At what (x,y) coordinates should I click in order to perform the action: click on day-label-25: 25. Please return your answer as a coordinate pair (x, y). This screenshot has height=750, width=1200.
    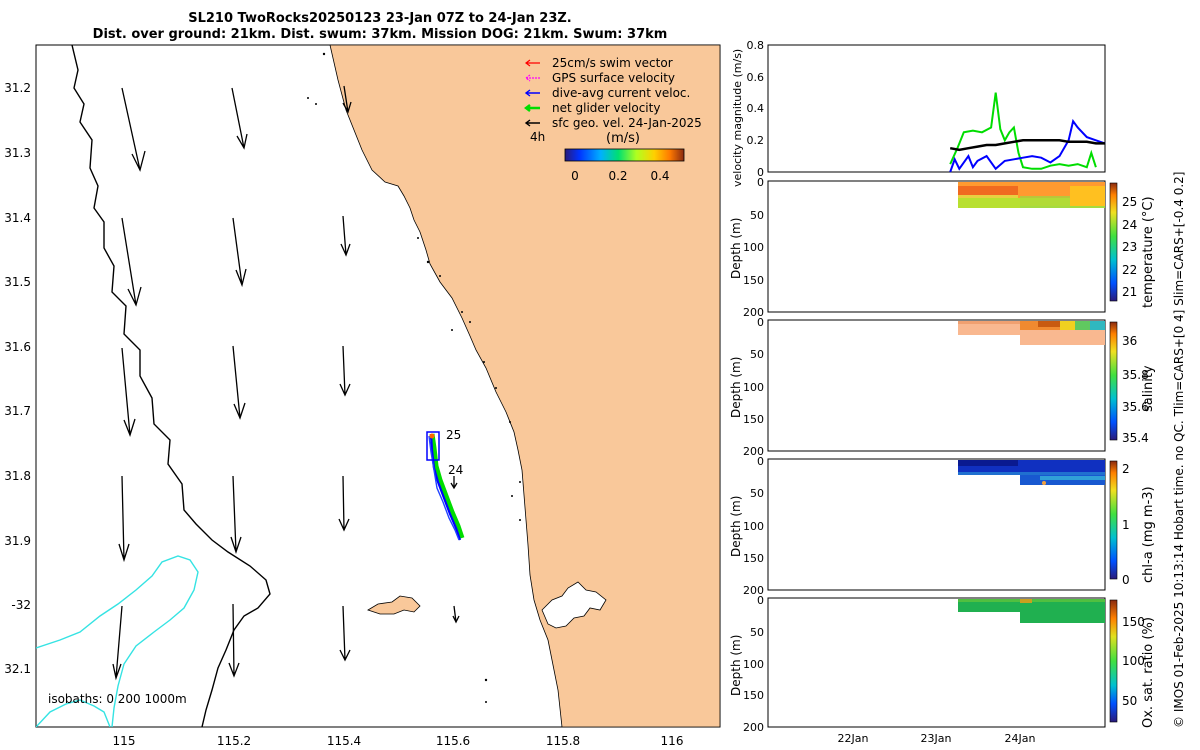
    Looking at the image, I should click on (453, 435).